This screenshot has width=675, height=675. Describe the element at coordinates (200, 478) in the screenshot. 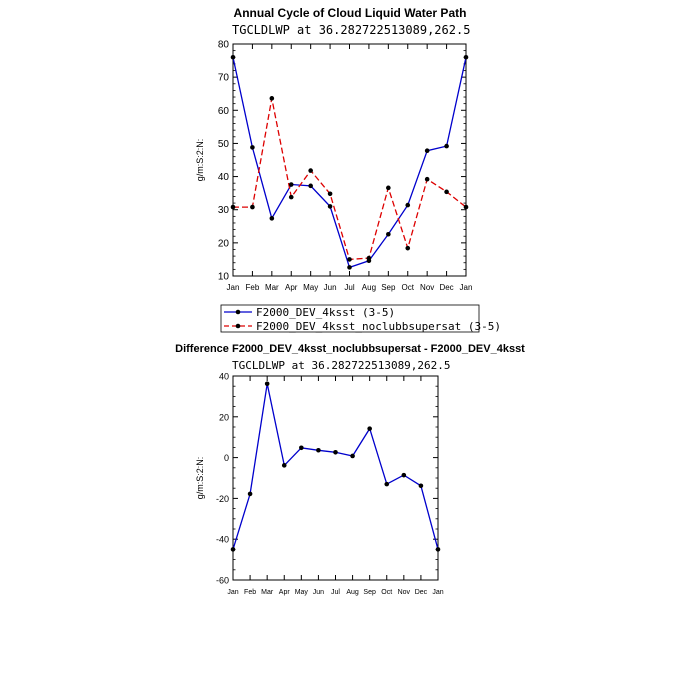

I see `chart2-ylabel: g/m:S:2:N:` at that location.